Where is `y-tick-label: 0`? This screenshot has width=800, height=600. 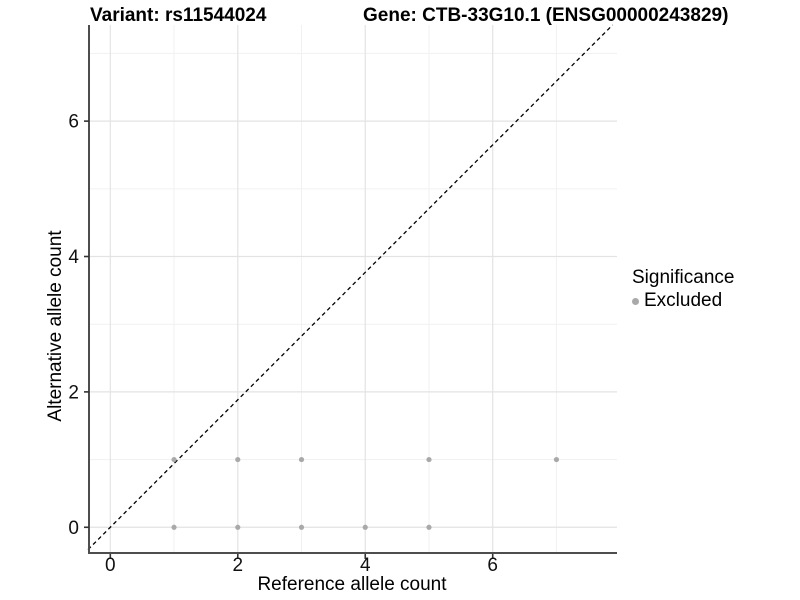 y-tick-label: 0 is located at coordinates (73, 528).